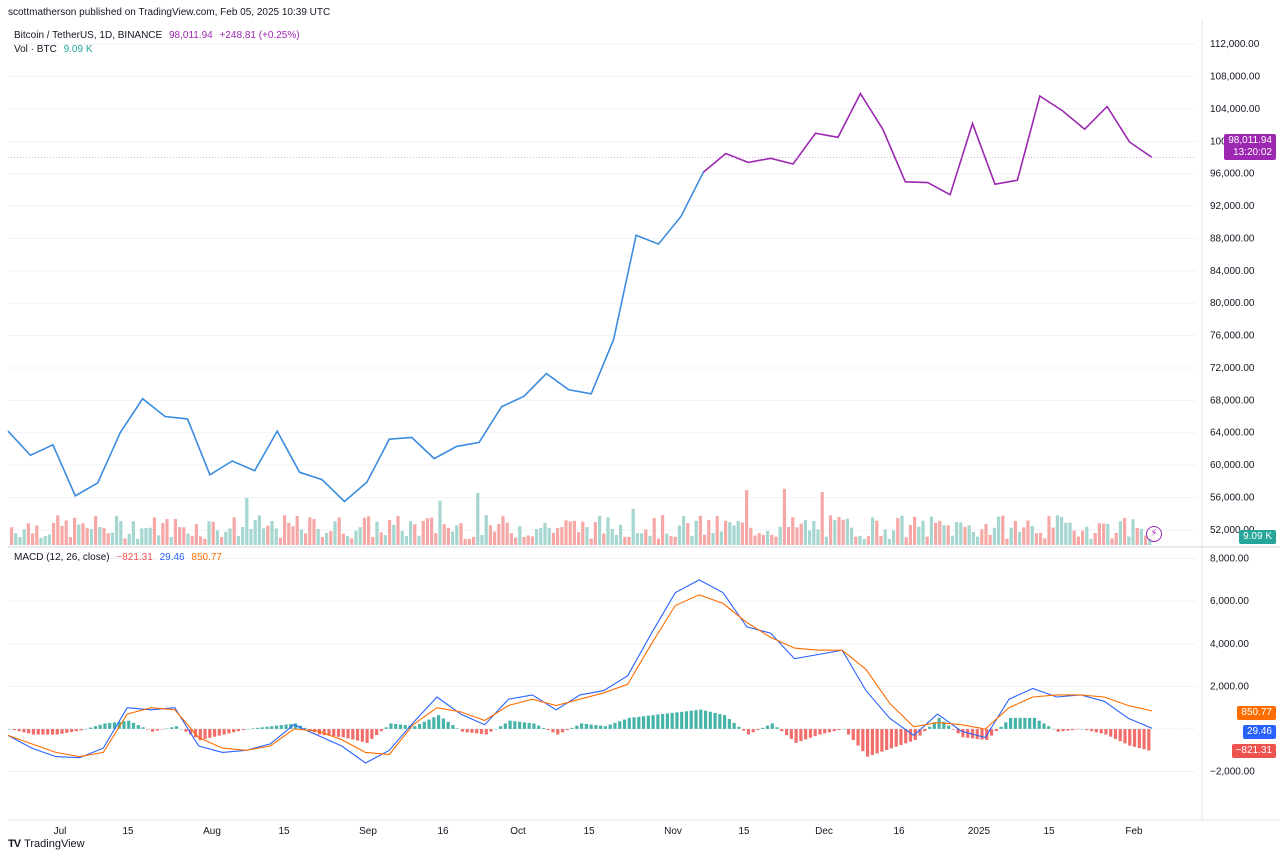 This screenshot has height=860, width=1280. What do you see at coordinates (206, 557) in the screenshot?
I see `macd-signal-value: 850.77` at bounding box center [206, 557].